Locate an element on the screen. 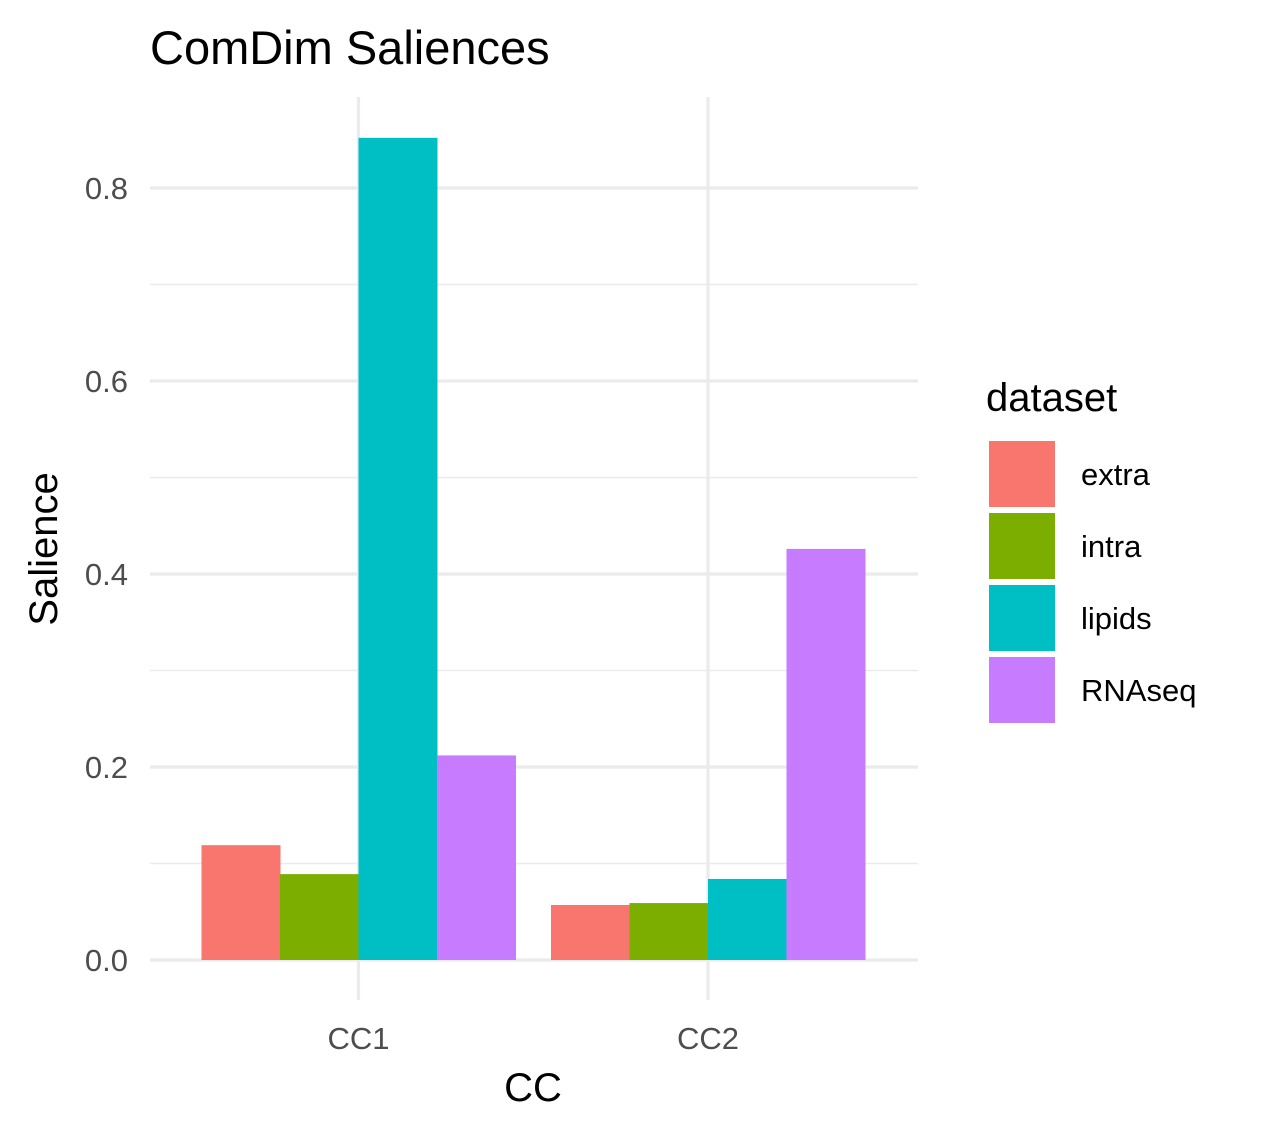  legend-key-rnaseq is located at coordinates (1022, 690).